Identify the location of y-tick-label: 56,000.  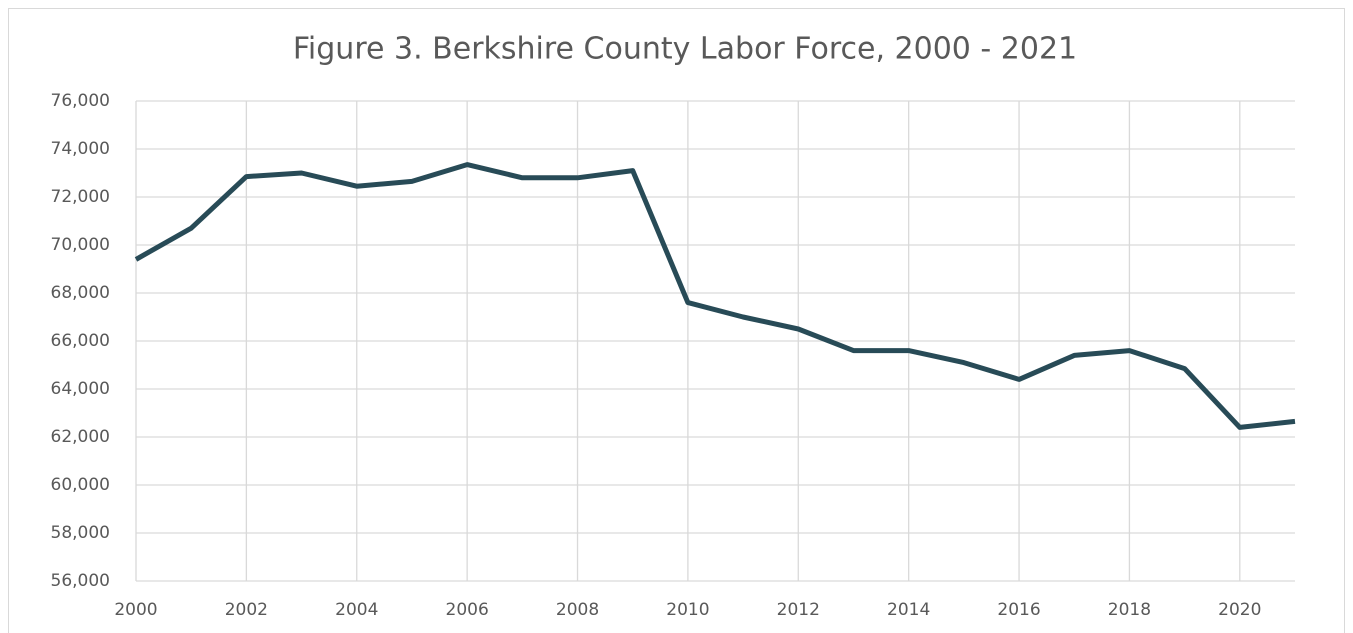
(80, 581).